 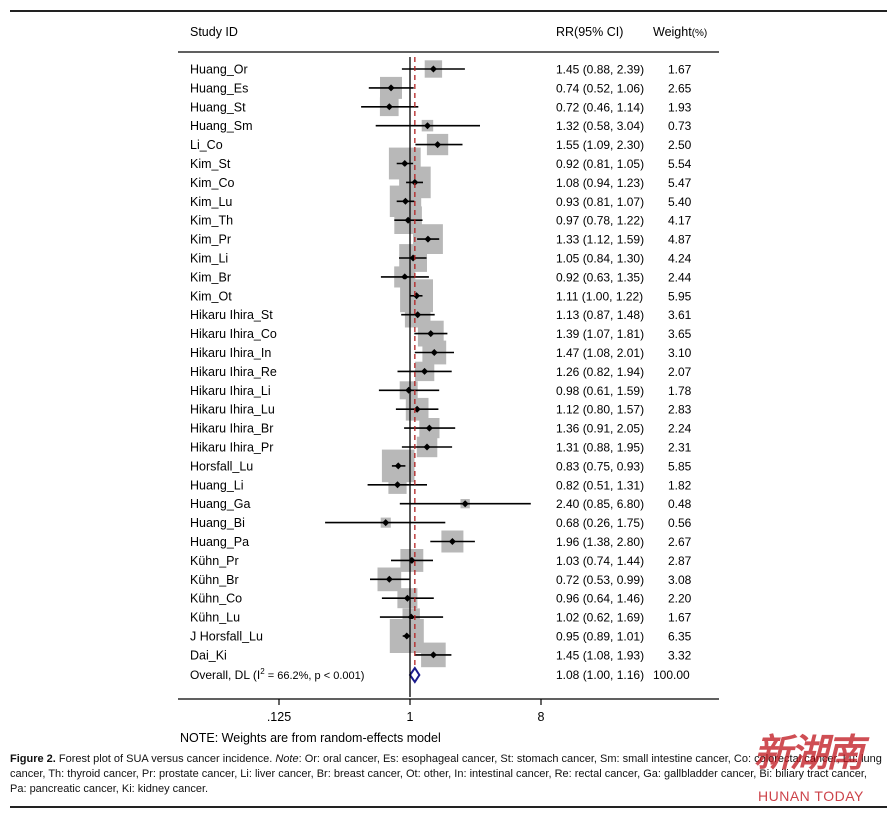 What do you see at coordinates (231, 448) in the screenshot?
I see `study-label: Hikaru Ihira_Pr` at bounding box center [231, 448].